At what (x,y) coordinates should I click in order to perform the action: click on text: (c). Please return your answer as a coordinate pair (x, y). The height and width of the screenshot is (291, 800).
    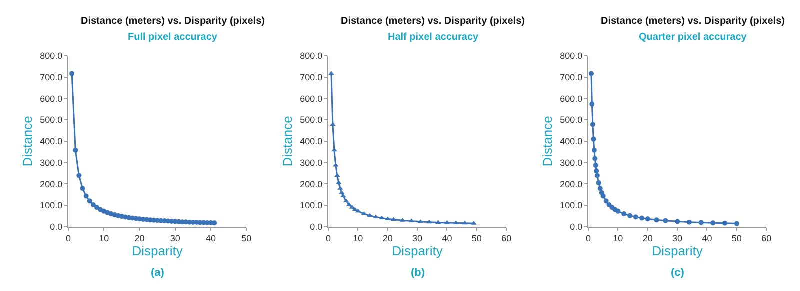
    Looking at the image, I should click on (678, 273).